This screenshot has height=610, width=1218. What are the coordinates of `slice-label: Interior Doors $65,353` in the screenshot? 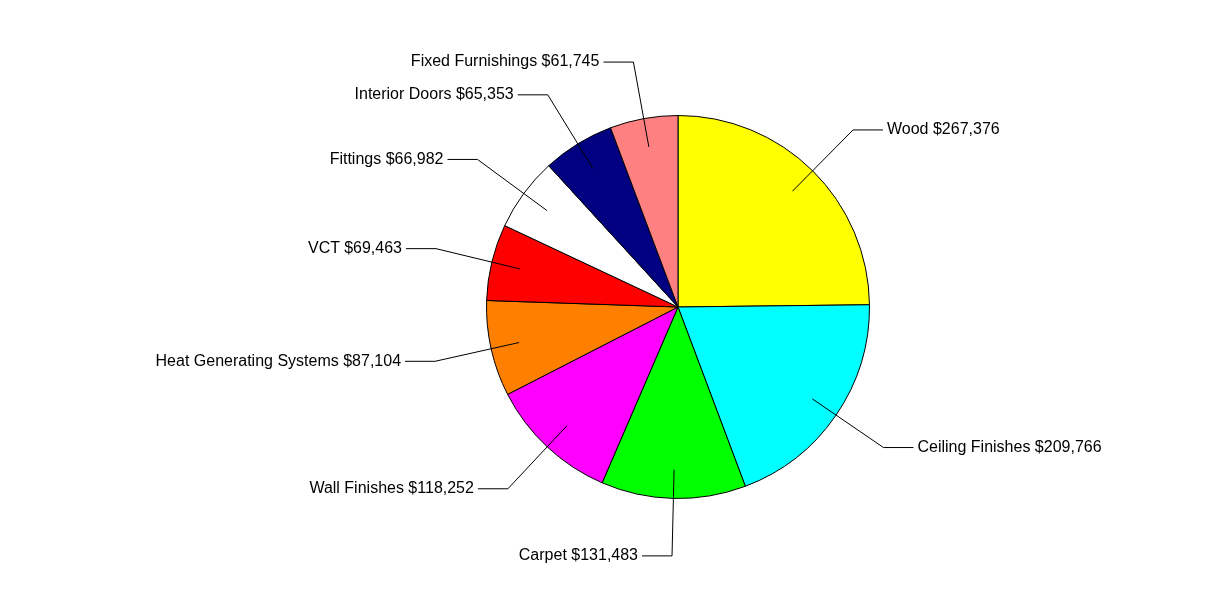 It's located at (434, 94).